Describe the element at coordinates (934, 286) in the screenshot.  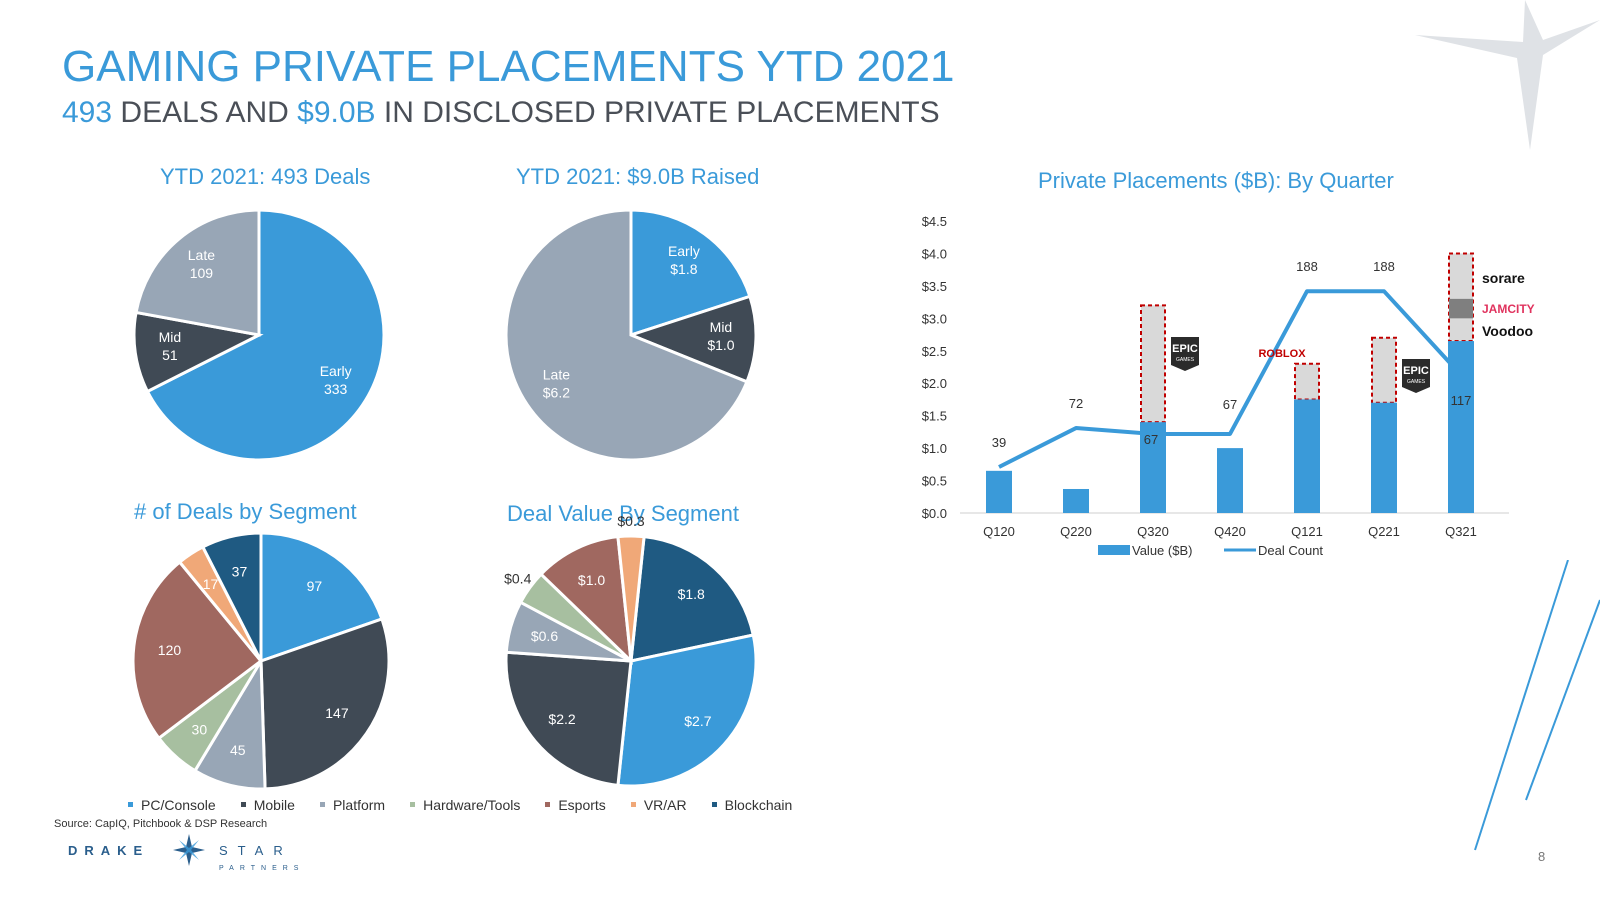
I see `y-tick-label: $3.5` at that location.